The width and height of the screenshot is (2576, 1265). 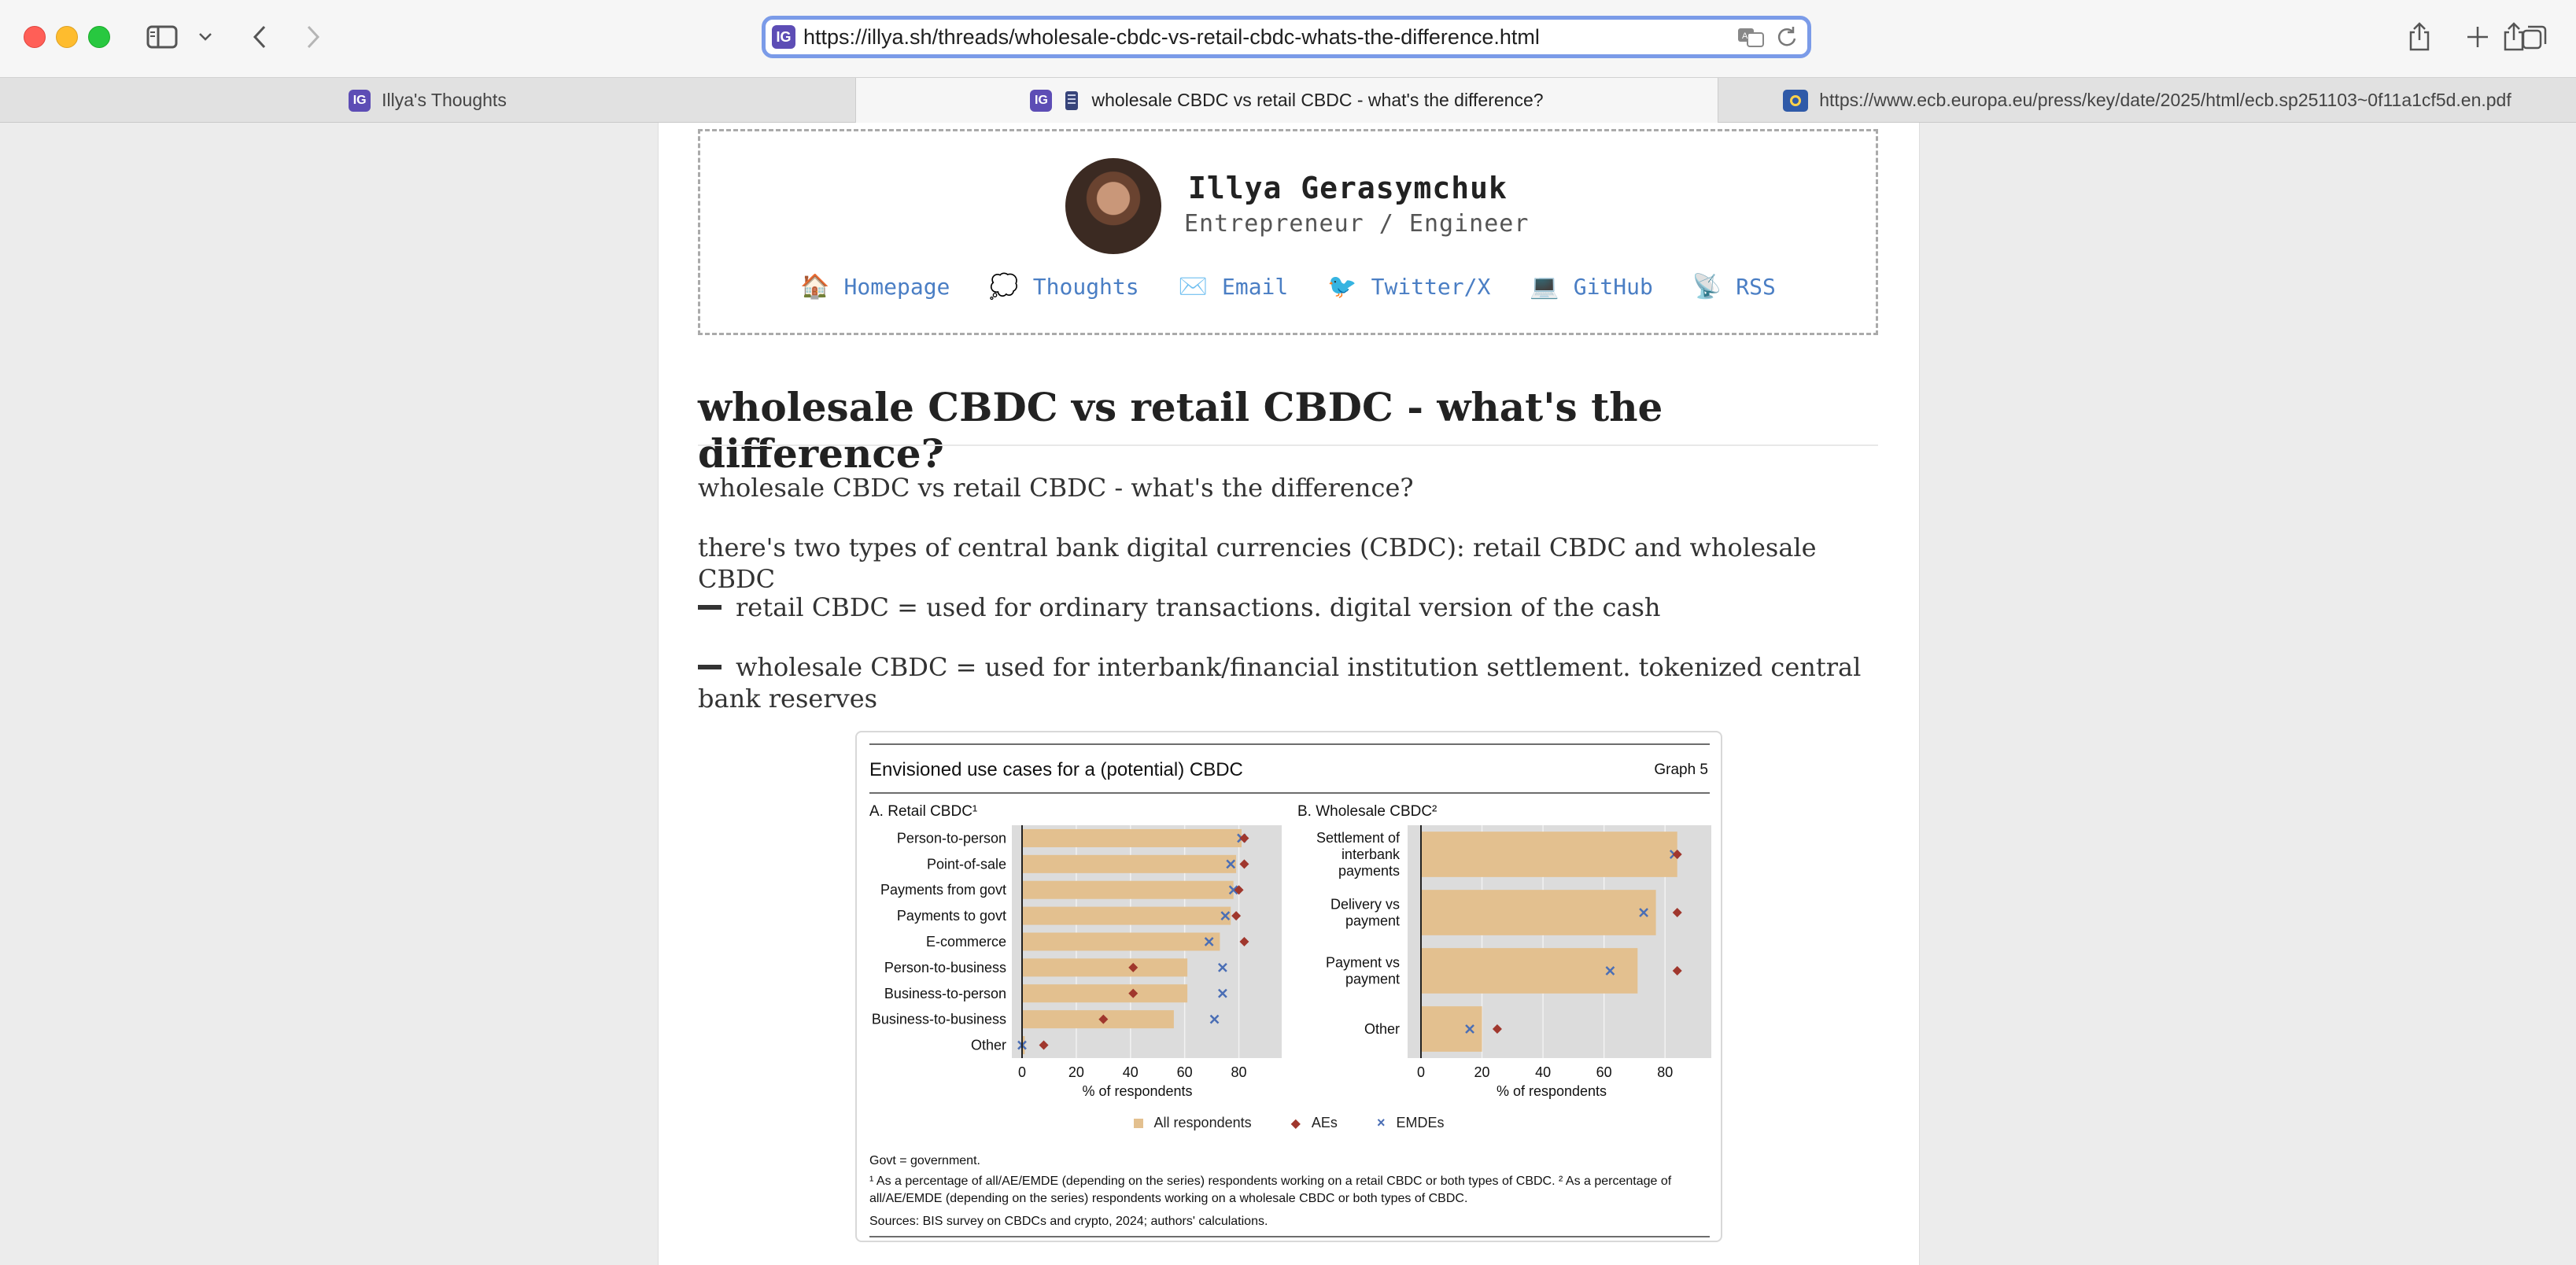 What do you see at coordinates (162, 37) in the screenshot?
I see `sidebar-toggle-button` at bounding box center [162, 37].